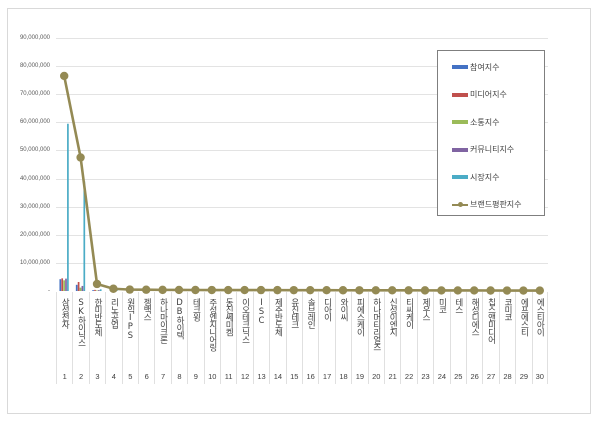 Image resolution: width=600 pixels, height=424 pixels. Describe the element at coordinates (277, 338) in the screenshot. I see `x-category: 제주반도체 14` at that location.